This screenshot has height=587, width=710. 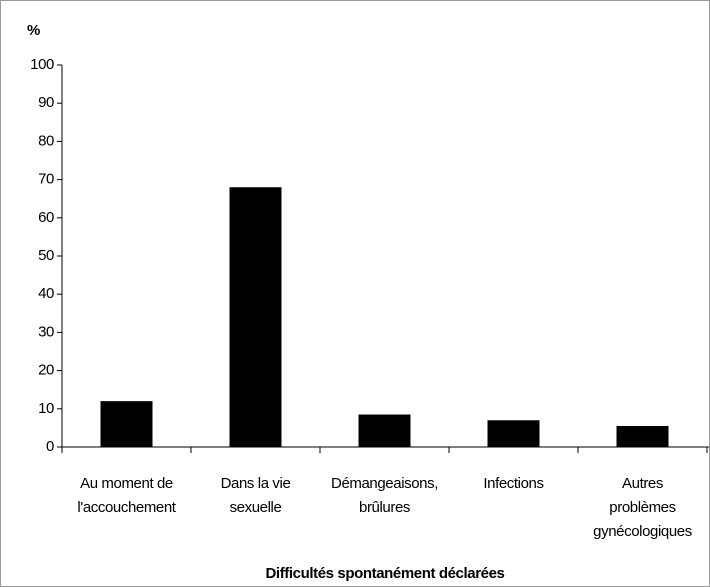 What do you see at coordinates (33, 30) in the screenshot?
I see `y-axis-label: %` at bounding box center [33, 30].